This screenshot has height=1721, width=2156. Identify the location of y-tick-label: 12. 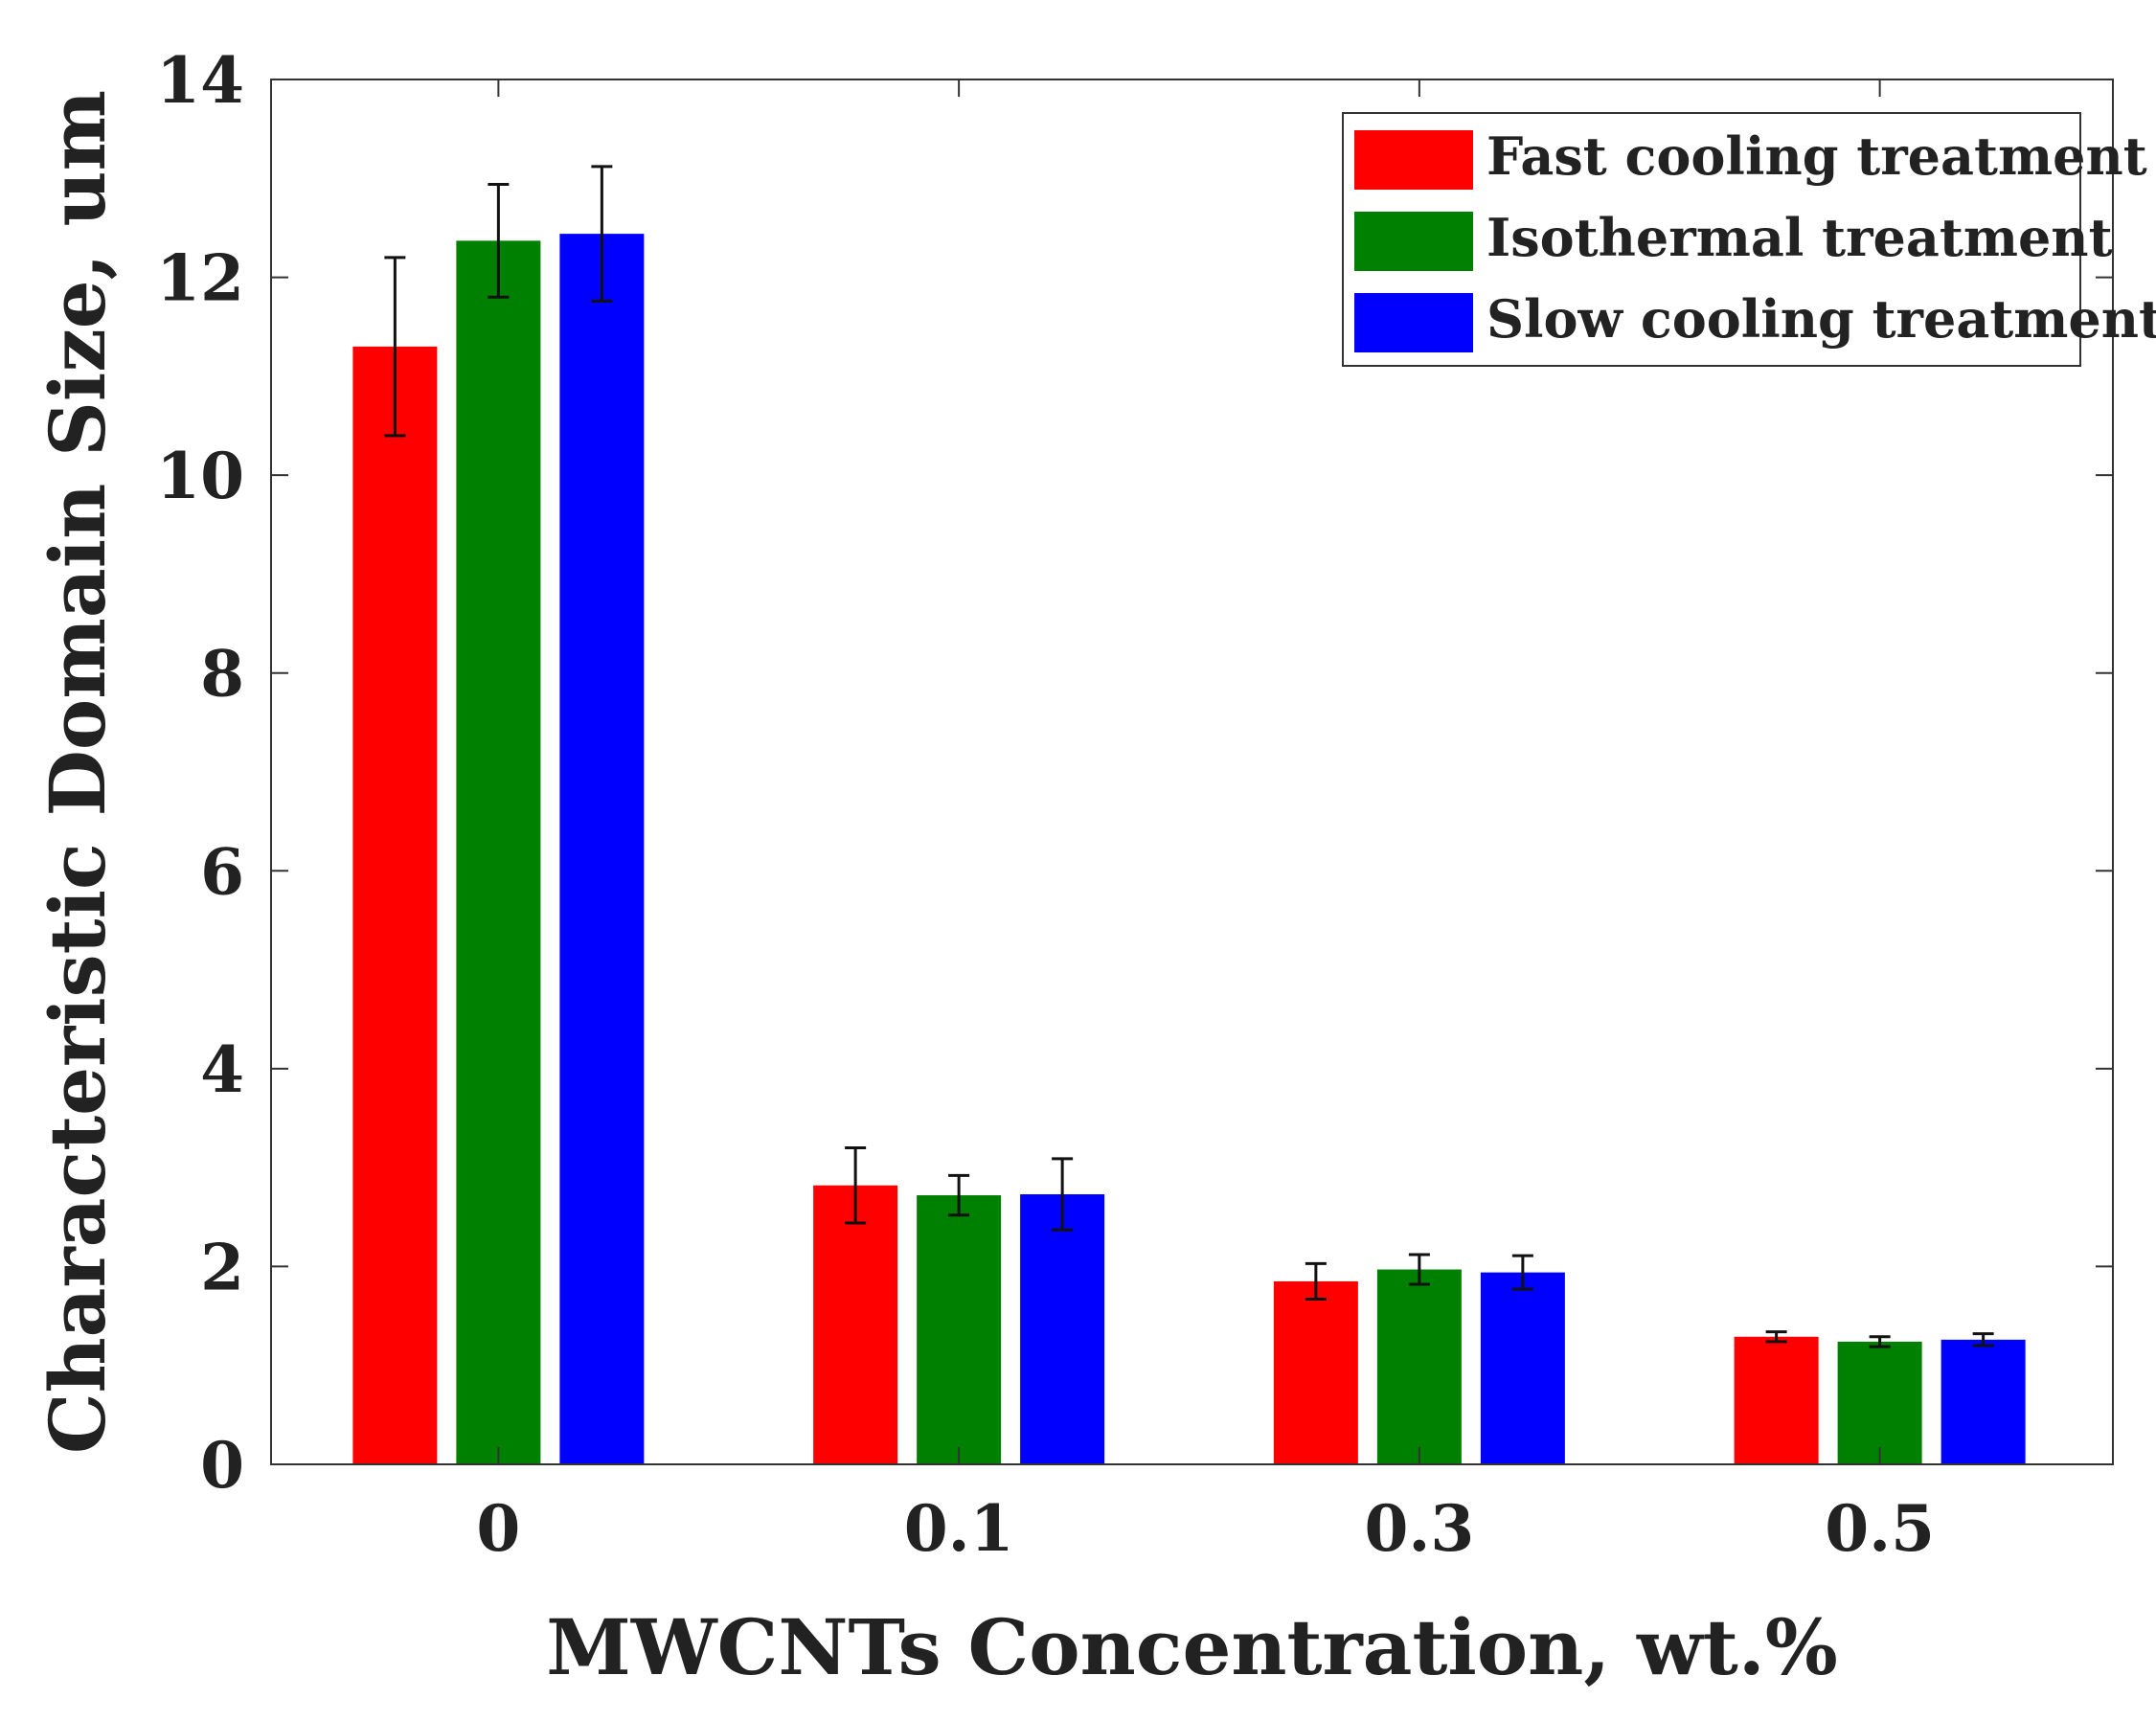
(200, 278).